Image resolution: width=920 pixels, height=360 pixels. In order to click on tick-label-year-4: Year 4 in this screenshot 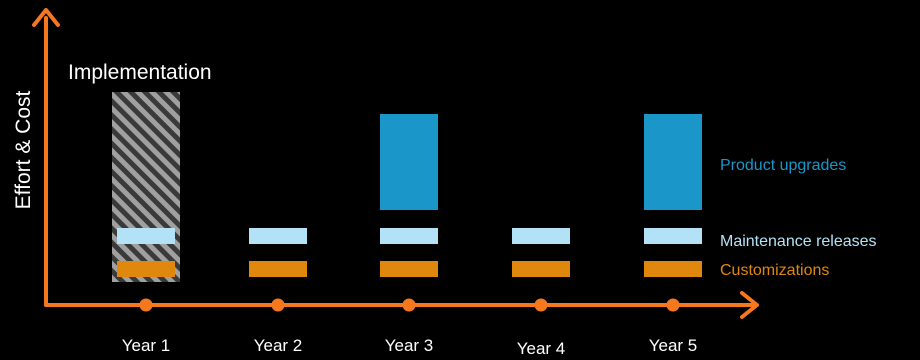, I will do `click(541, 347)`.